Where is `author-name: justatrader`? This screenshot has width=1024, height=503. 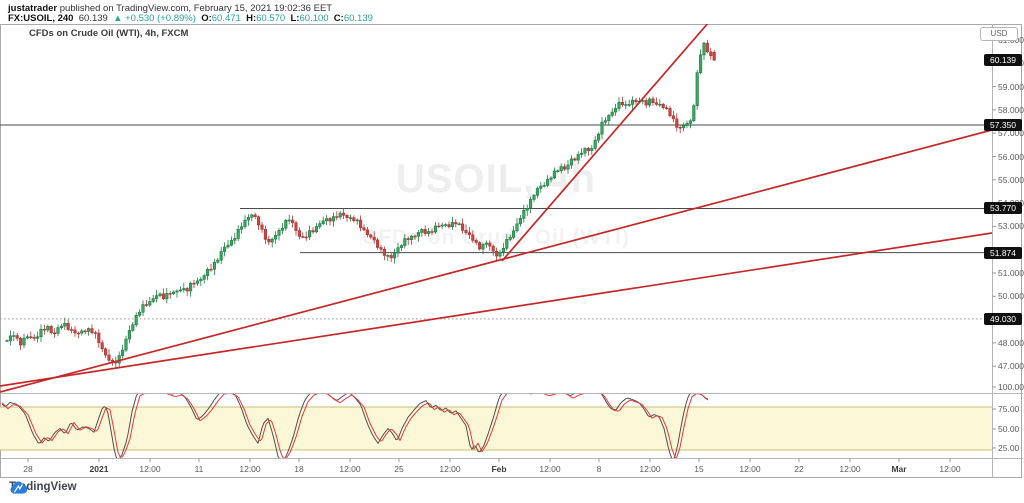 author-name: justatrader is located at coordinates (33, 8).